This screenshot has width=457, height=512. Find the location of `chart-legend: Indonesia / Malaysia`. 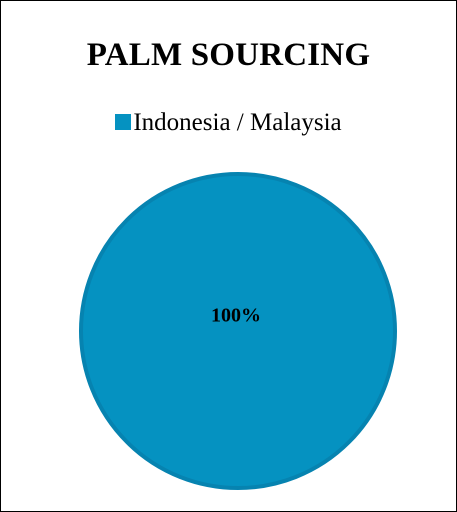

chart-legend: Indonesia / Malaysia is located at coordinates (228, 123).